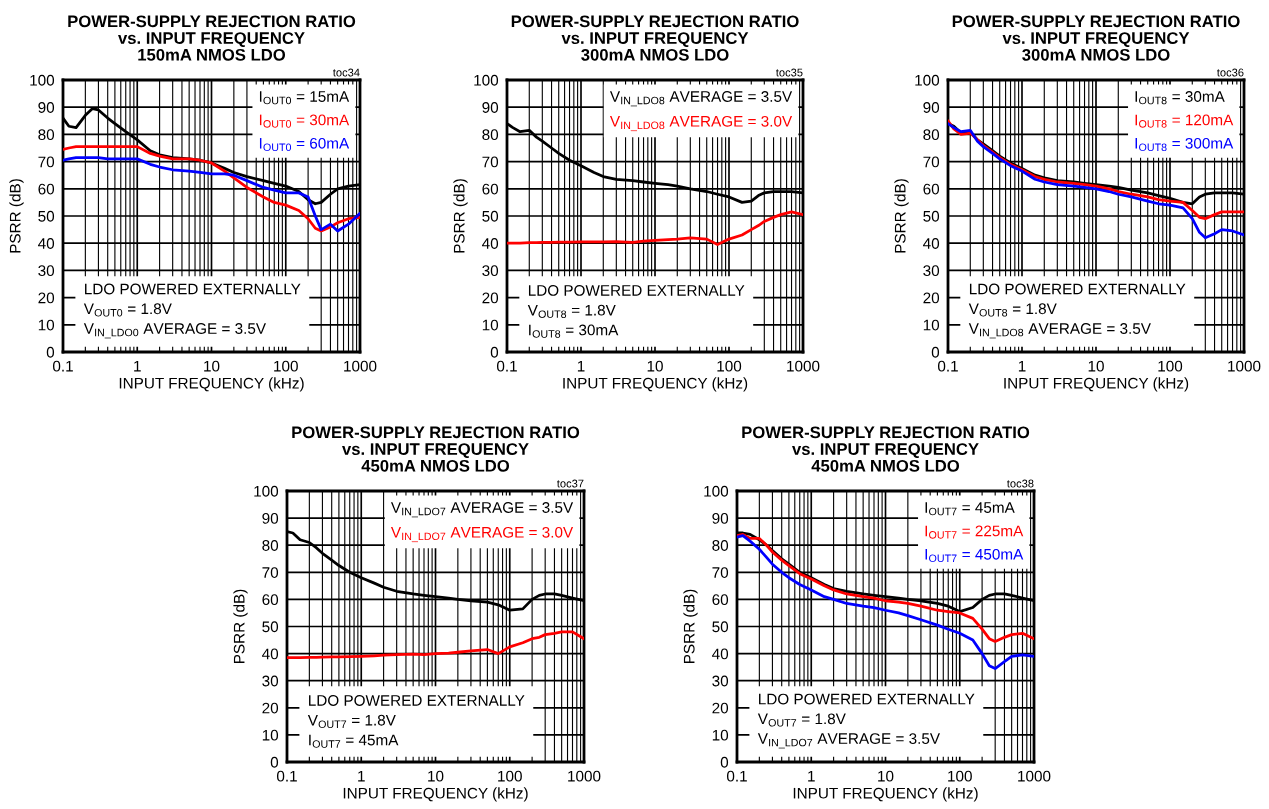  I want to click on text: I$_{OUT0}$ = 15mA, so click(304, 98).